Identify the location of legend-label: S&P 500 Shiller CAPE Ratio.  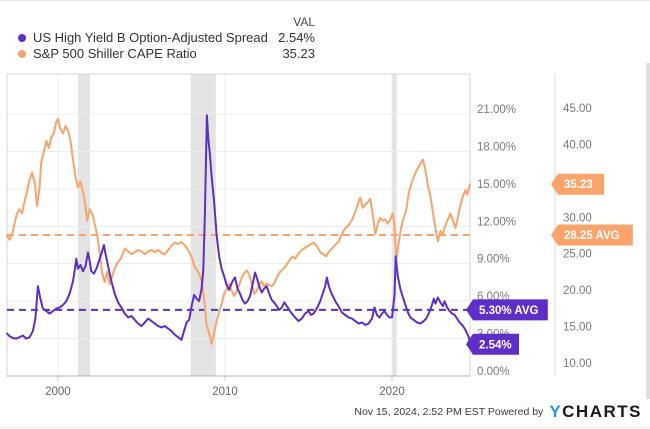
(115, 53).